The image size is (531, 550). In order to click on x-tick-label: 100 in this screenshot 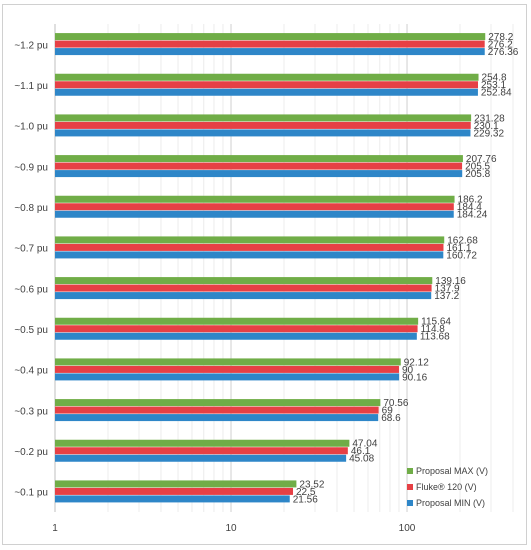, I will do `click(407, 528)`.